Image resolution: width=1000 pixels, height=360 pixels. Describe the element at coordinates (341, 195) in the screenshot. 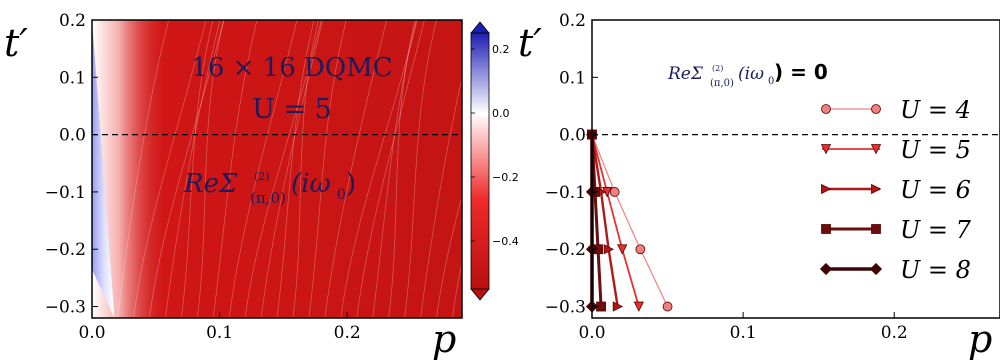

I see `left-sigma-arg-subscript: 0` at that location.